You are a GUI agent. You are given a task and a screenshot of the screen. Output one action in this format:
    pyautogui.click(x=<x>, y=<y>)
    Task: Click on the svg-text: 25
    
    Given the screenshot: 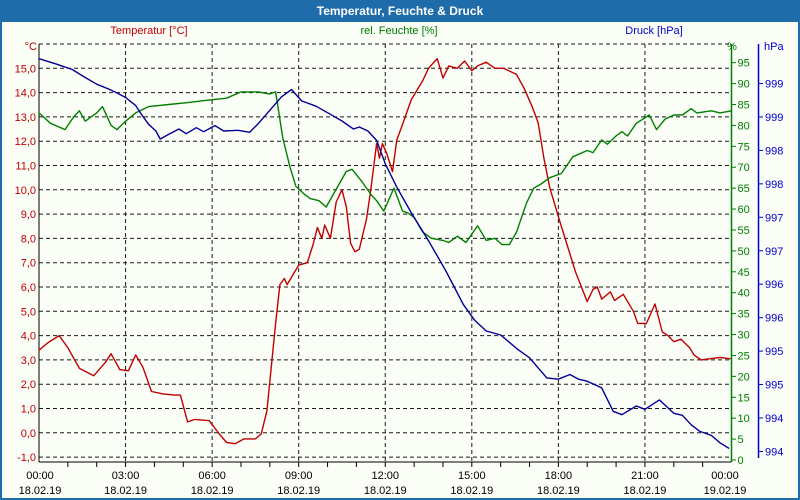 What is the action you would take?
    pyautogui.click(x=744, y=356)
    